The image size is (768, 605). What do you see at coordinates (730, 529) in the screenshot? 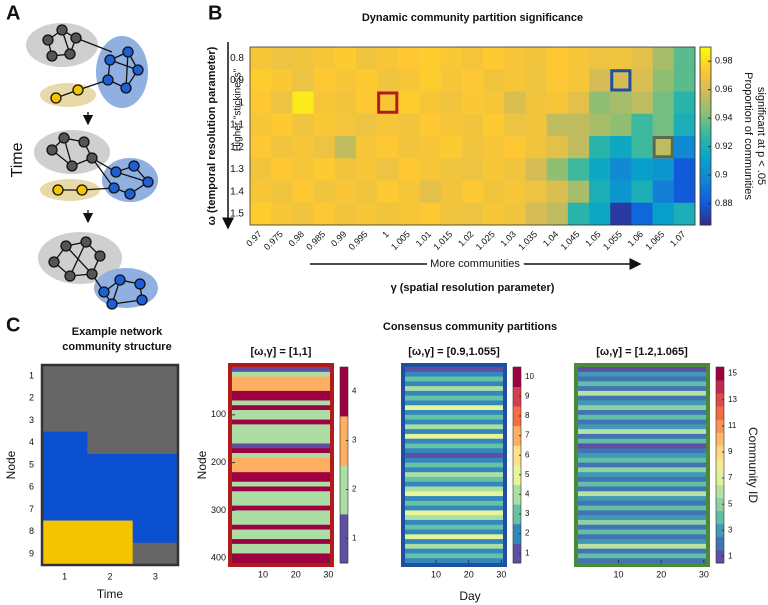
I see `colorbar-tick-label: 3` at bounding box center [730, 529].